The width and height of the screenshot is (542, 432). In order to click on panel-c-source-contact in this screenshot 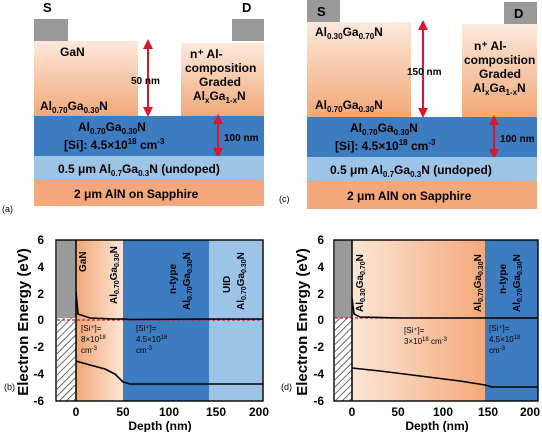, I will do `click(323, 11)`.